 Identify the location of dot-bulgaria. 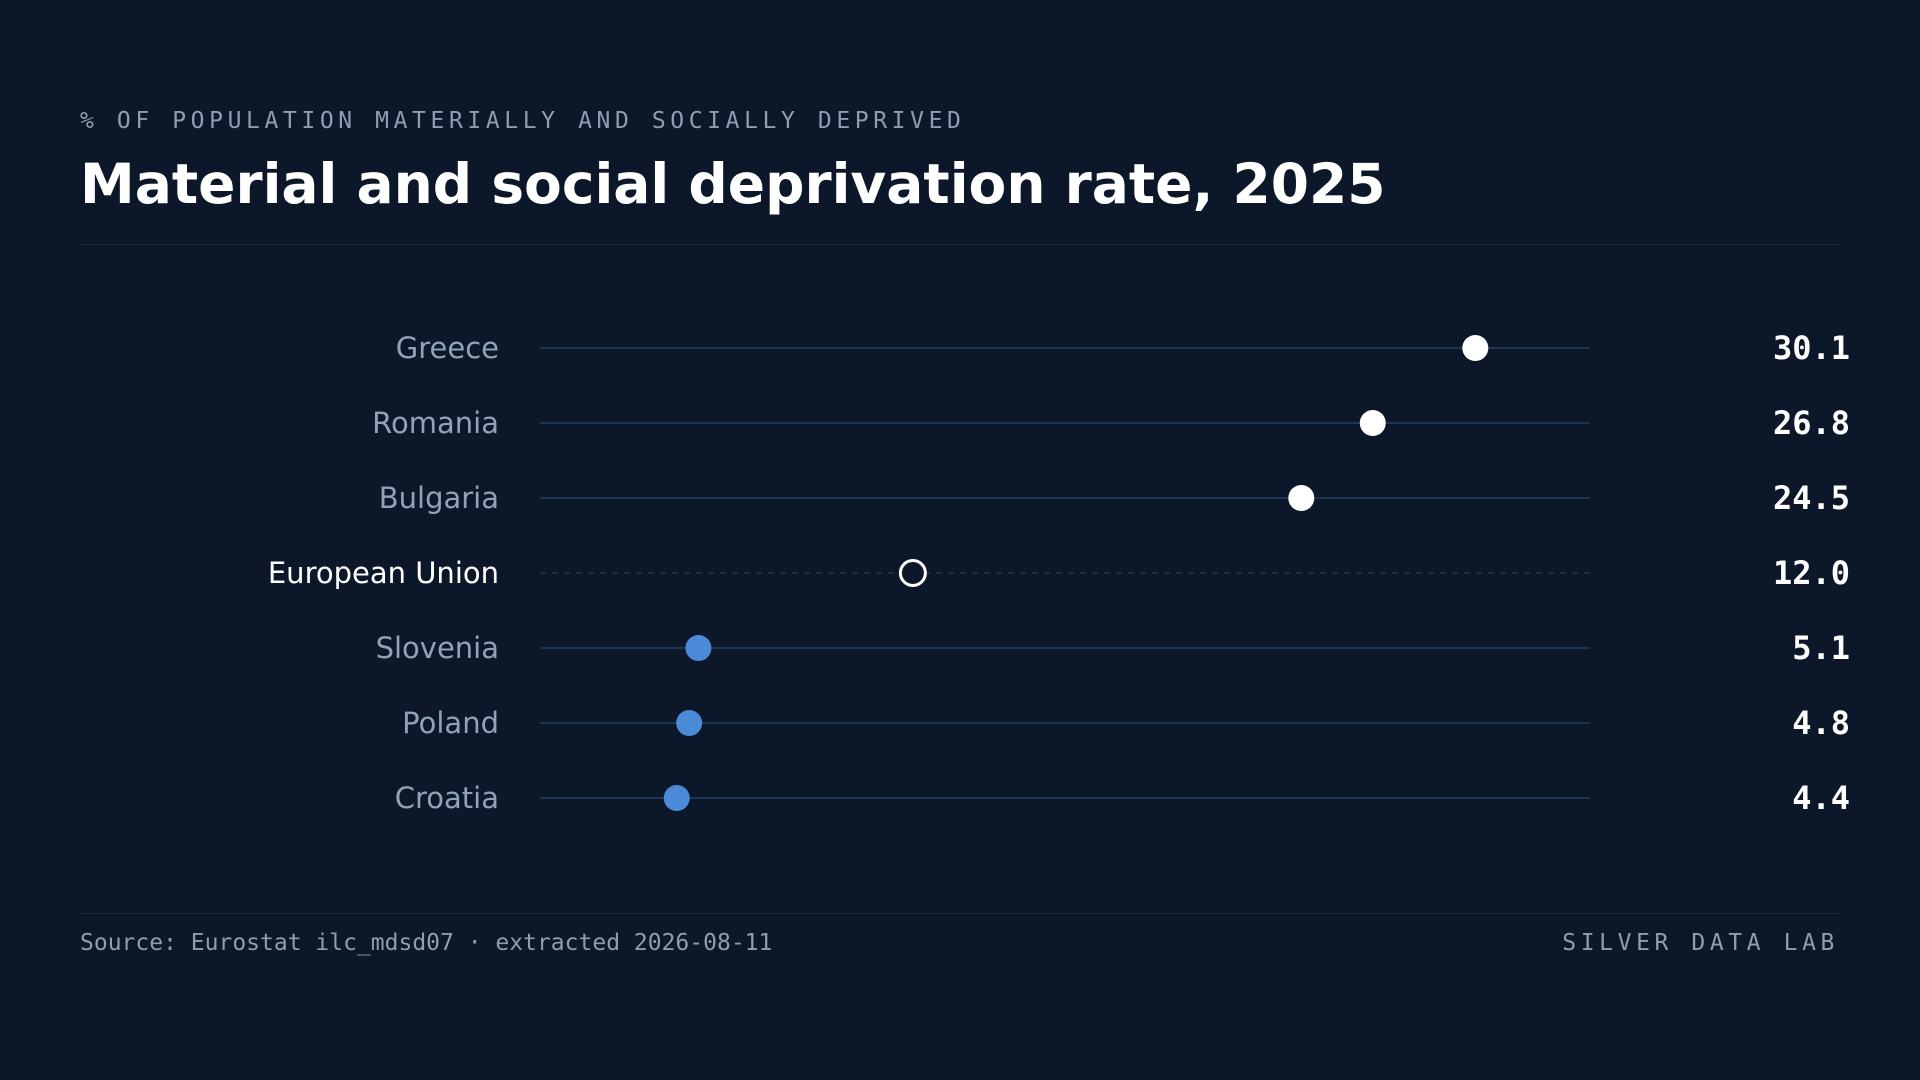
(1301, 498).